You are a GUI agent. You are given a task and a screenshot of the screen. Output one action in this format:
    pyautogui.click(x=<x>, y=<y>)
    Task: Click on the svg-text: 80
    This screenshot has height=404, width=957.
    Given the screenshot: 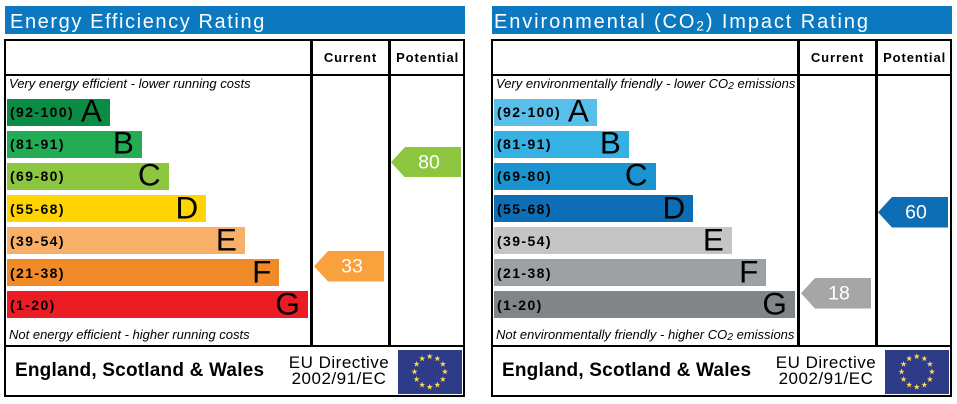 What is the action you would take?
    pyautogui.click(x=429, y=162)
    